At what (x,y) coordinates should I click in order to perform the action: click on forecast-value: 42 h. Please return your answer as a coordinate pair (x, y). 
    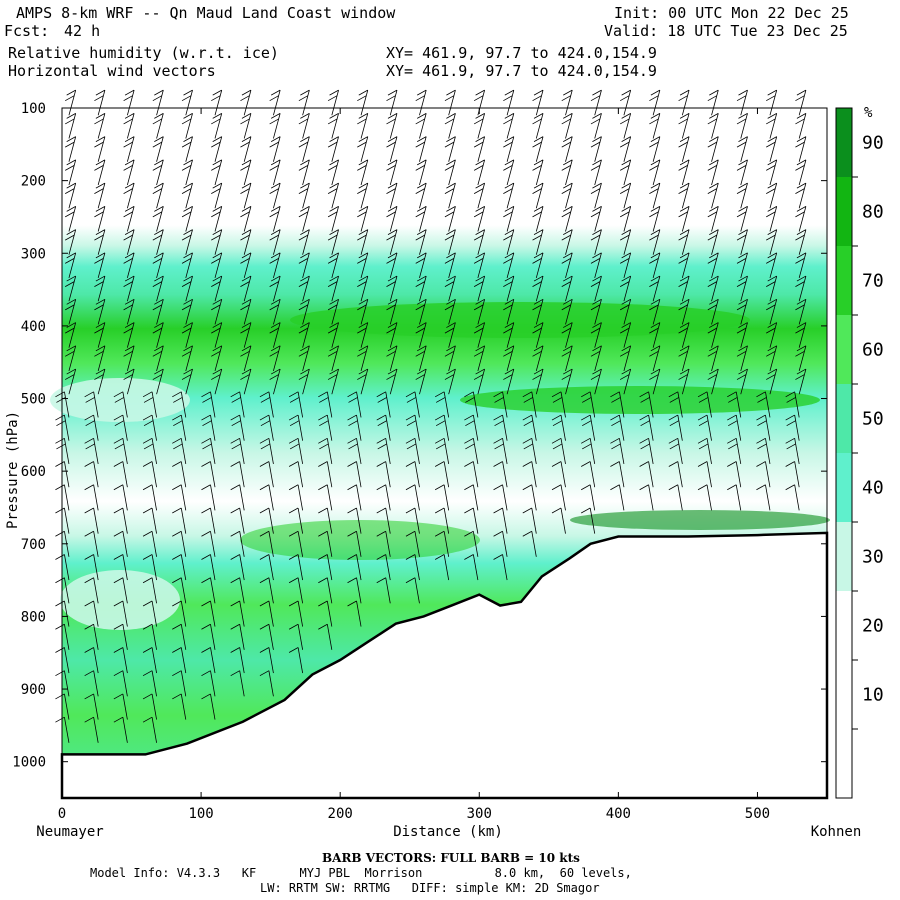
    Looking at the image, I should click on (82, 31).